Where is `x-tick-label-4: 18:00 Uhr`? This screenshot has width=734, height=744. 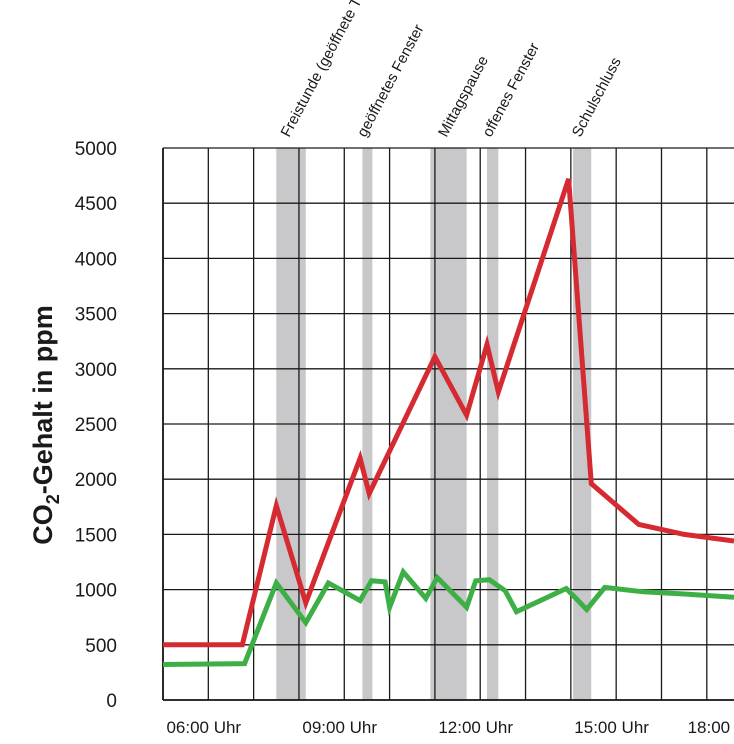
x-tick-label-4: 18:00 Uhr is located at coordinates (711, 727).